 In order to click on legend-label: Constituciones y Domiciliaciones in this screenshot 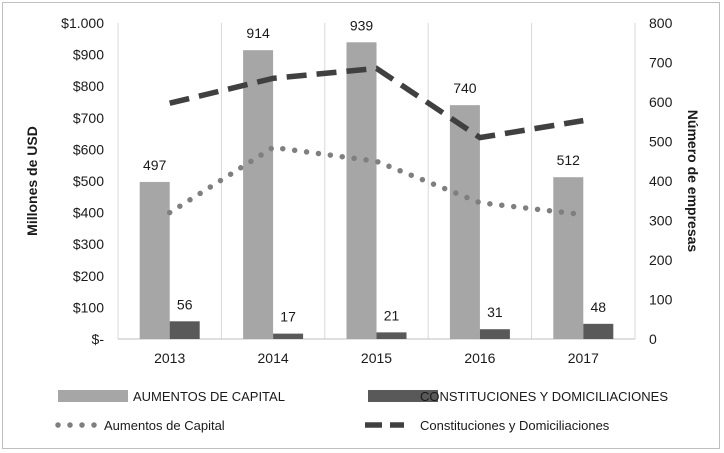, I will do `click(515, 425)`.